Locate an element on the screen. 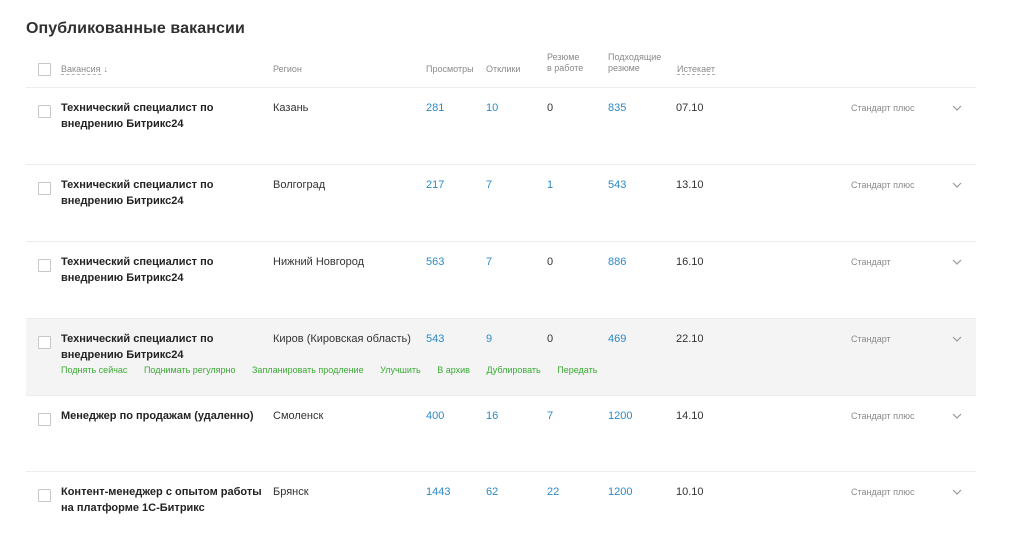 The image size is (1024, 542). schedule-extension-link: Запланировать продление is located at coordinates (308, 370).